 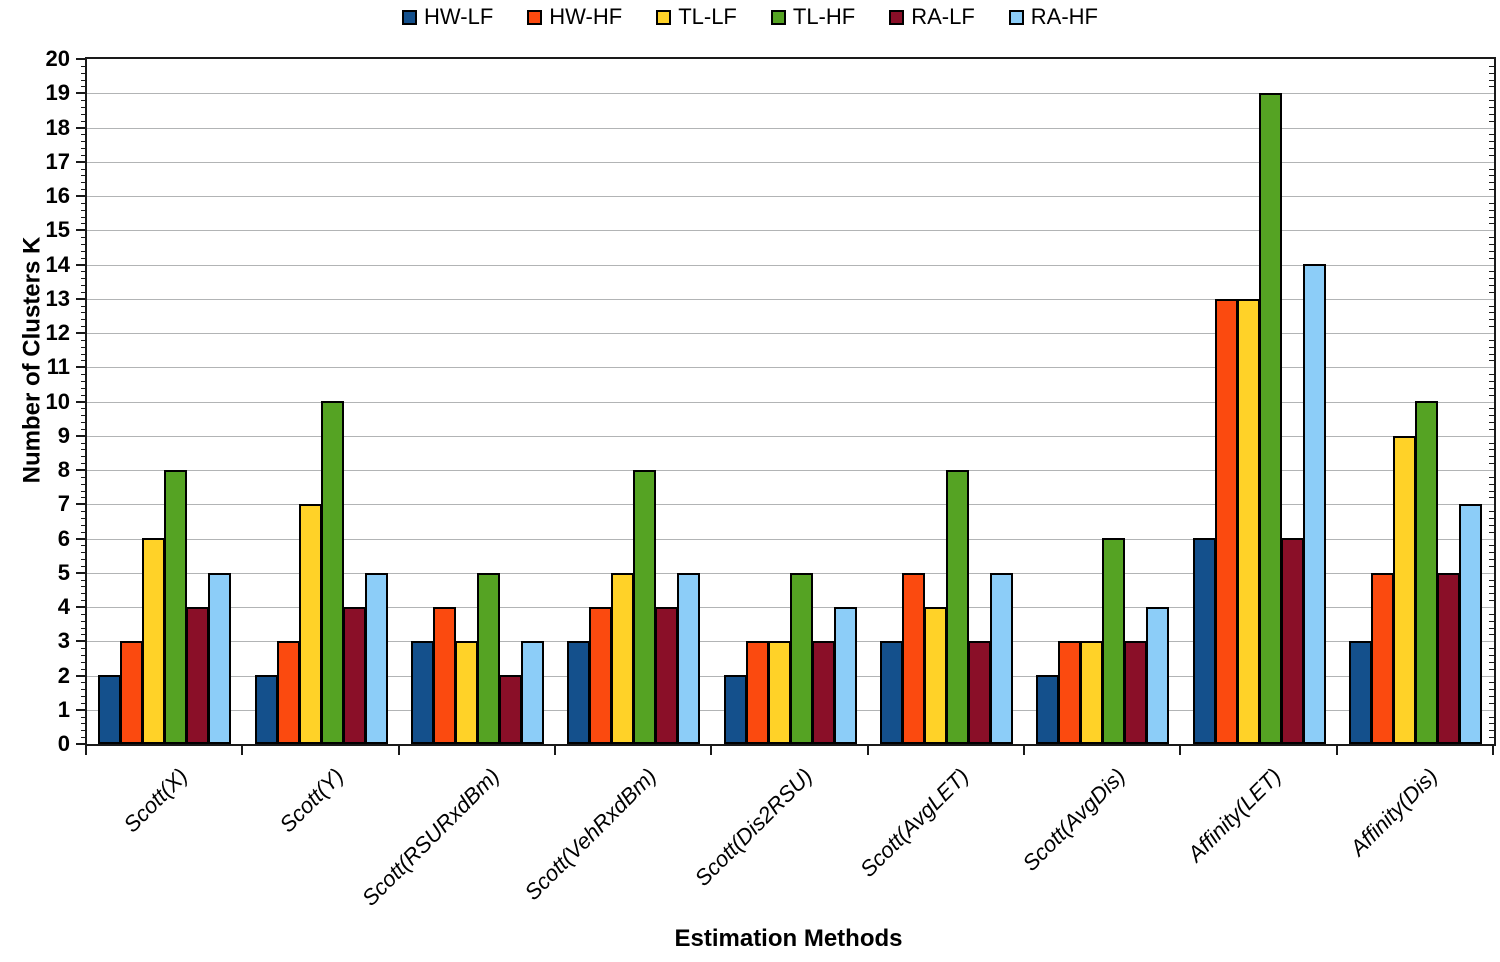 What do you see at coordinates (57, 93) in the screenshot?
I see `y-tick-label: 19` at bounding box center [57, 93].